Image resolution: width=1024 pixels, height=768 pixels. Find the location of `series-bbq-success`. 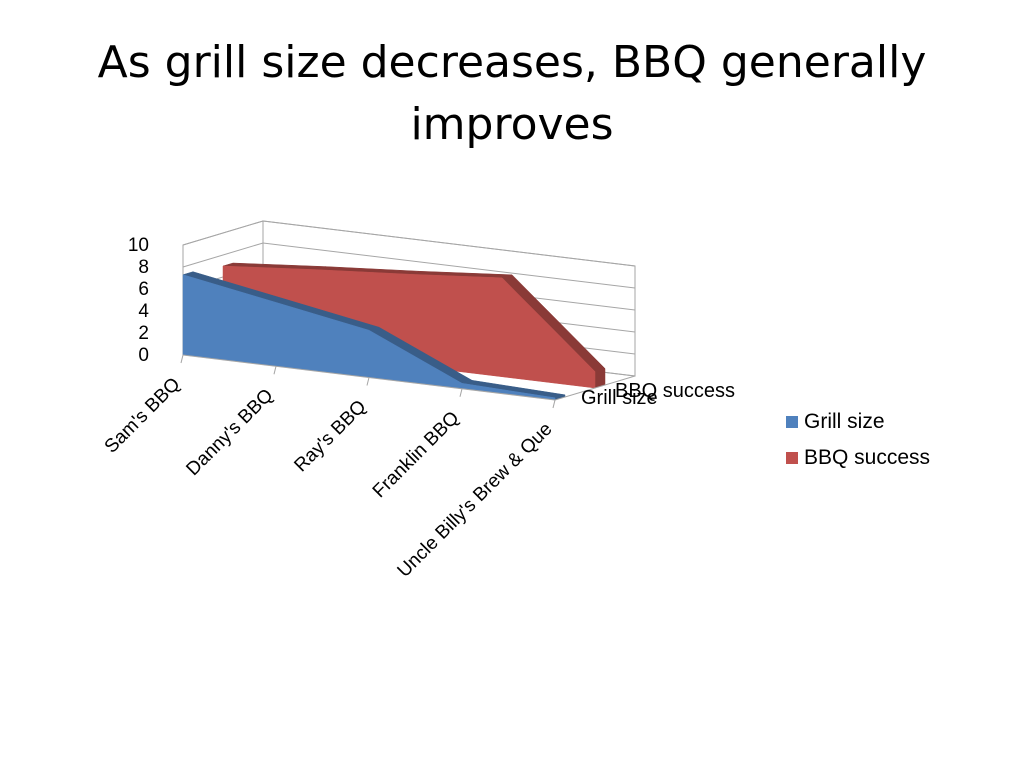

series-bbq-success is located at coordinates (414, 325).